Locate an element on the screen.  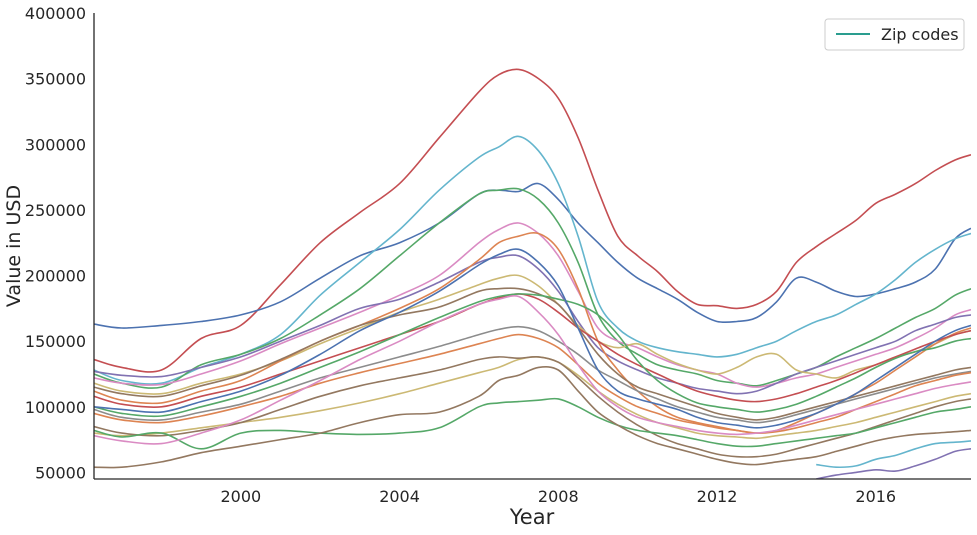
y-tick-label: 50000 is located at coordinates (60, 472).